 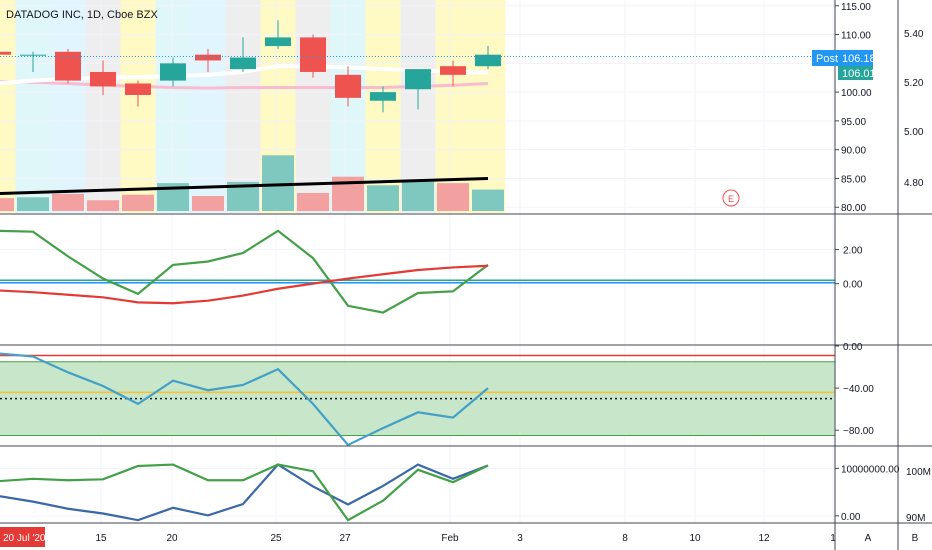 What do you see at coordinates (915, 518) in the screenshot?
I see `secondary-osc3-axis-label: 90M` at bounding box center [915, 518].